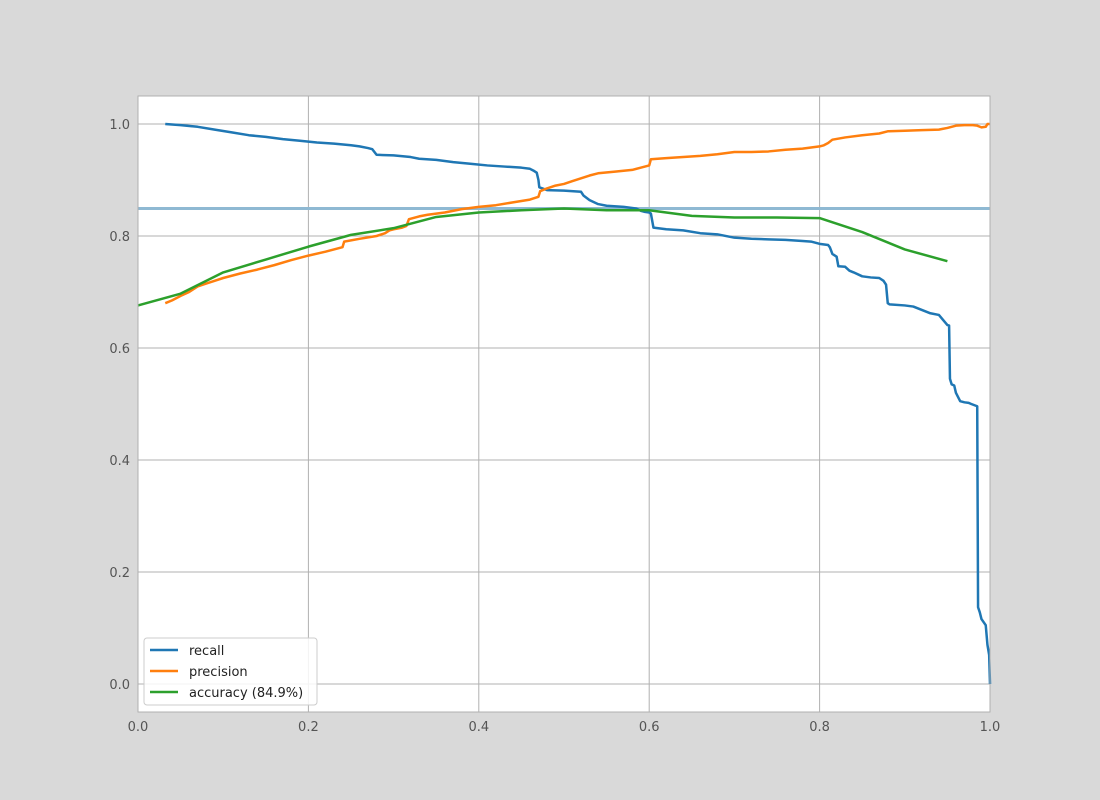  I want to click on y-tick-label: 0.8, so click(119, 237).